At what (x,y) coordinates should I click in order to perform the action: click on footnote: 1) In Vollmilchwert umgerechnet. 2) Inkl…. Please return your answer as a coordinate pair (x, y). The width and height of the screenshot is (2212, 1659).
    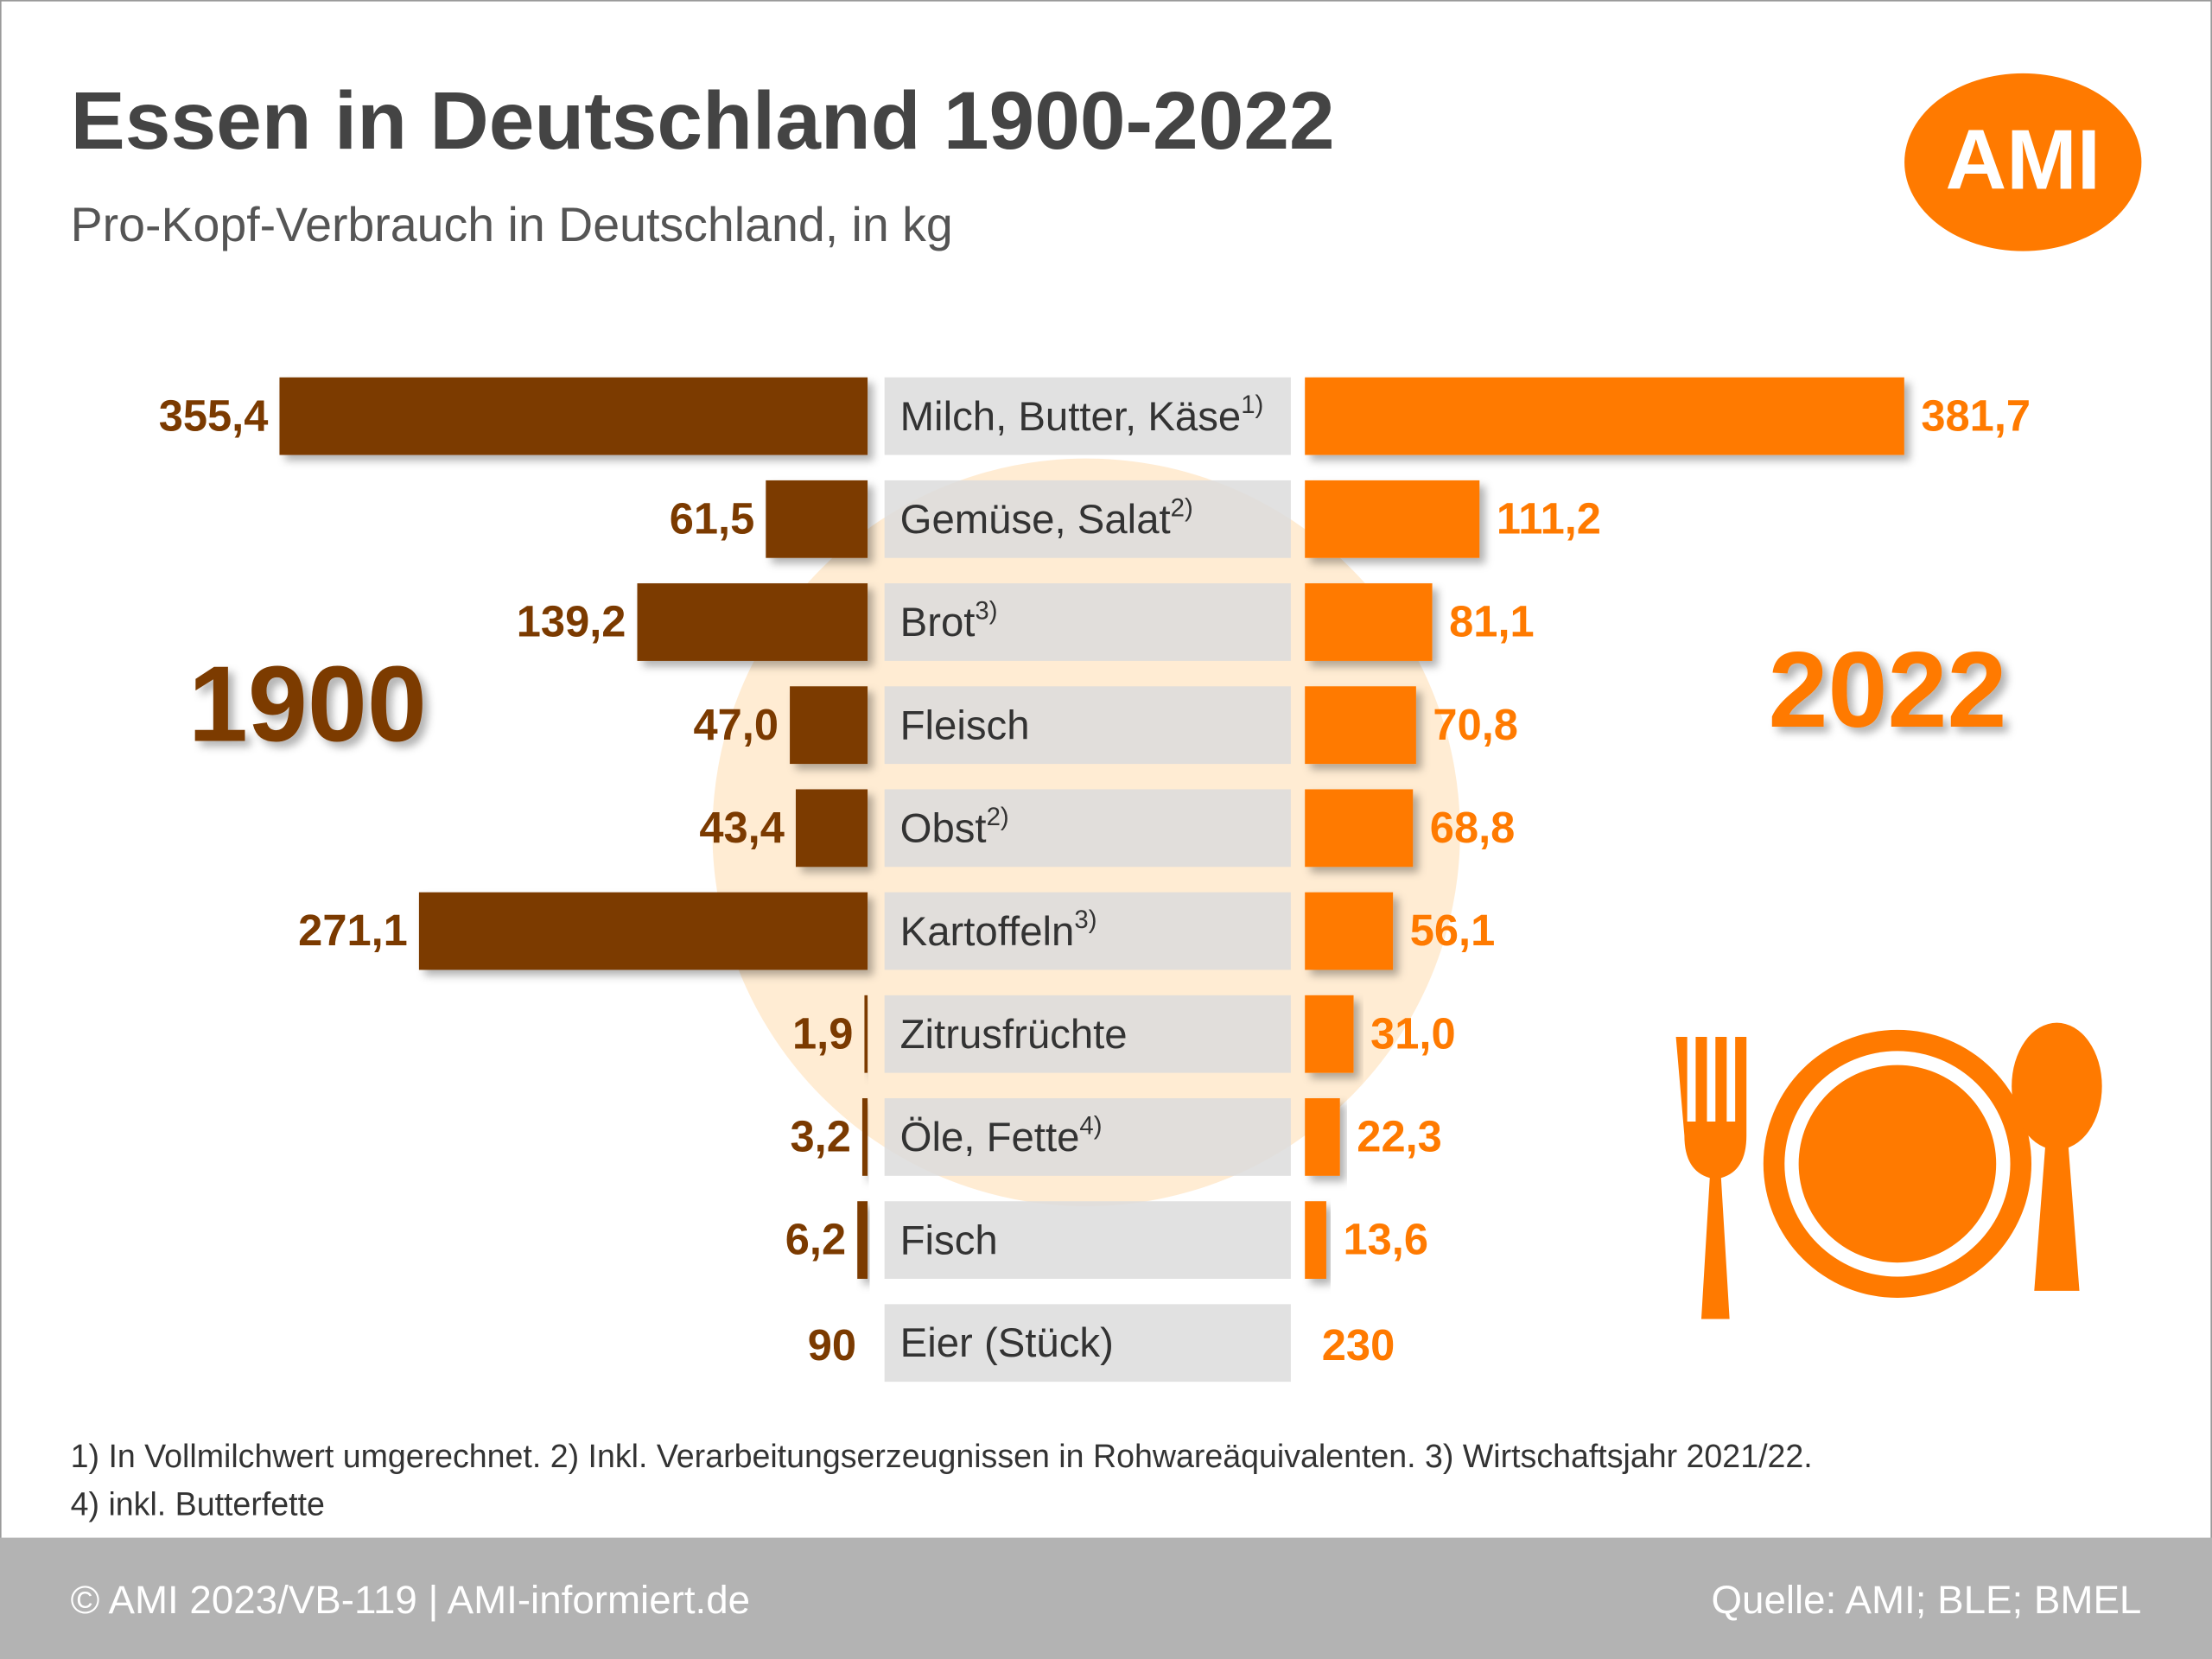
    Looking at the image, I should click on (942, 1456).